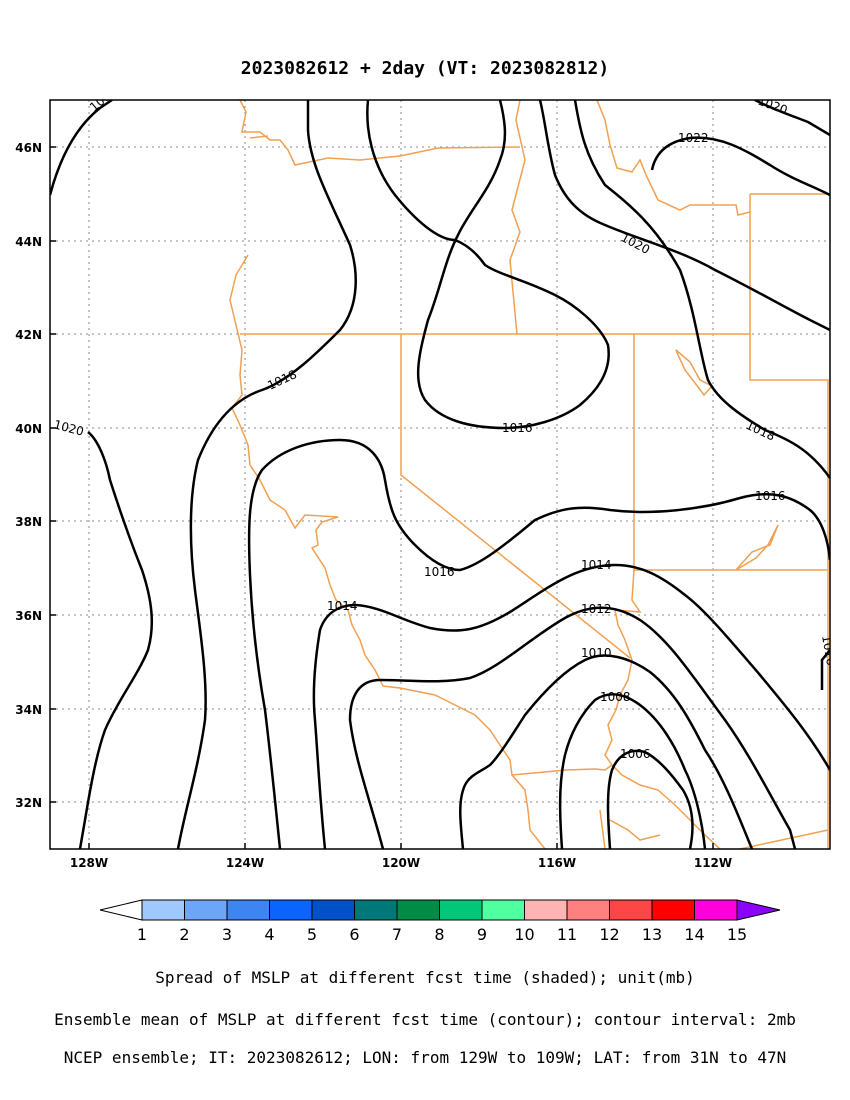 The height and width of the screenshot is (1100, 850). I want to click on isobar-1020-northeast, so click(792, 118).